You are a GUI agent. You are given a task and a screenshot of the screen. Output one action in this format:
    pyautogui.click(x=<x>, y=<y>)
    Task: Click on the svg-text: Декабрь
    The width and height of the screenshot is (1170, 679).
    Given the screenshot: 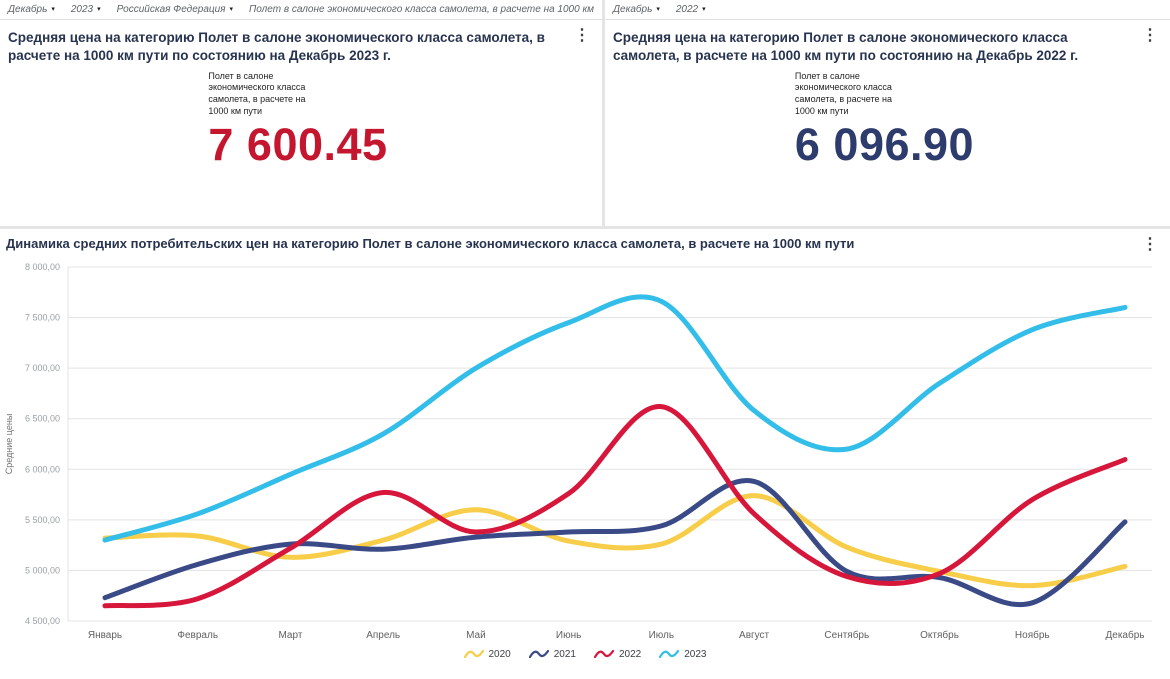 What is the action you would take?
    pyautogui.click(x=1125, y=635)
    